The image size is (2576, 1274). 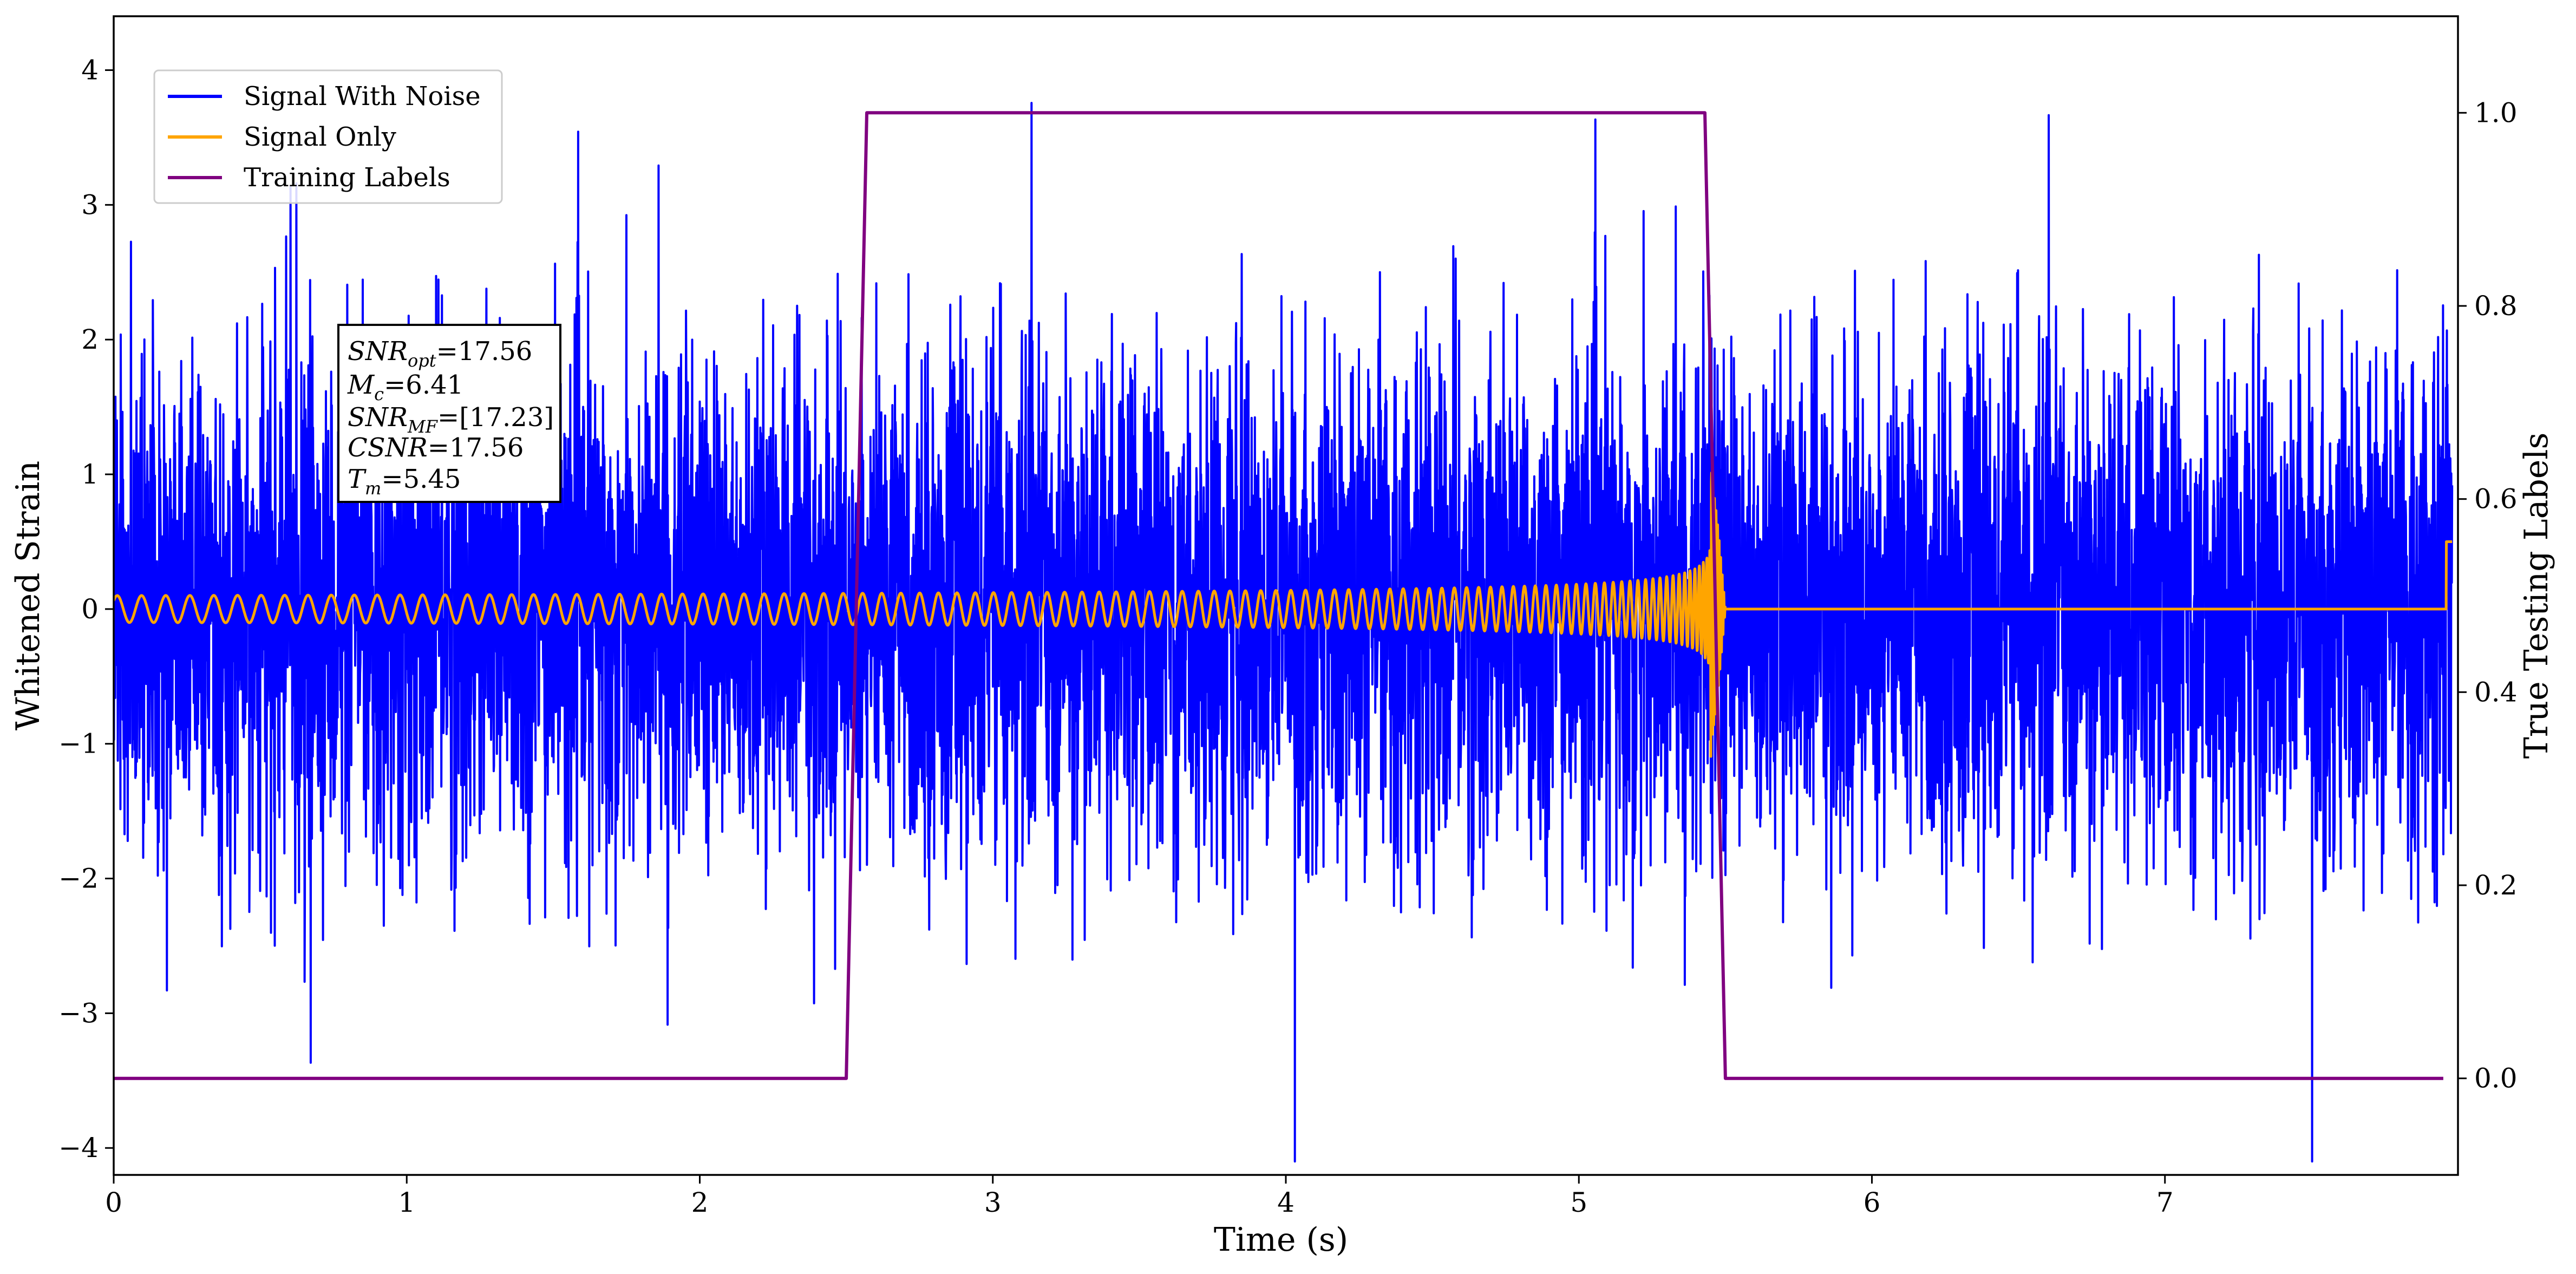 What do you see at coordinates (78, 878) in the screenshot?
I see `y-tick-label: −2` at bounding box center [78, 878].